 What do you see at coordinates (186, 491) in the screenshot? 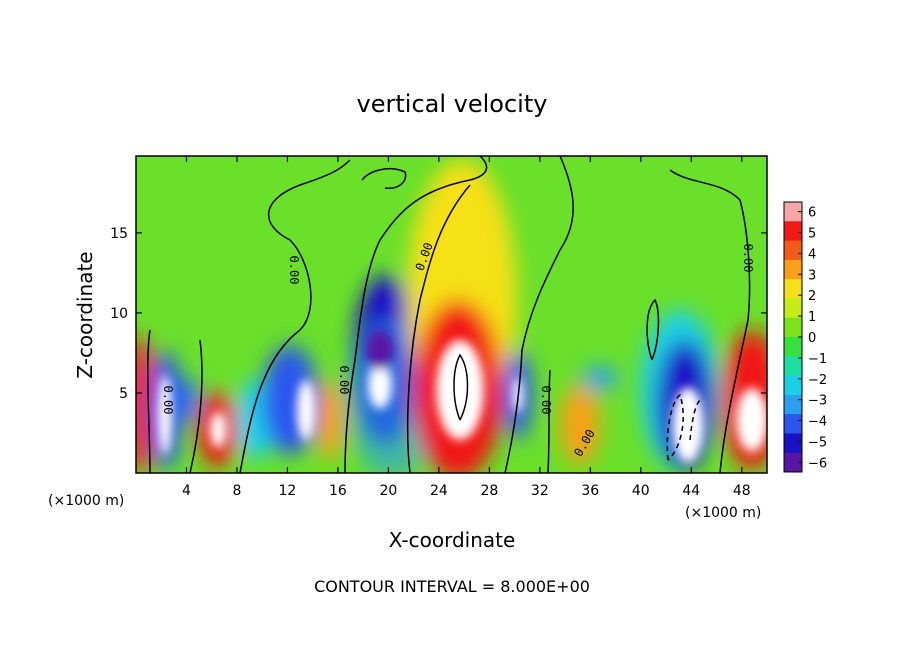
I see `x-tick-label: 4` at bounding box center [186, 491].